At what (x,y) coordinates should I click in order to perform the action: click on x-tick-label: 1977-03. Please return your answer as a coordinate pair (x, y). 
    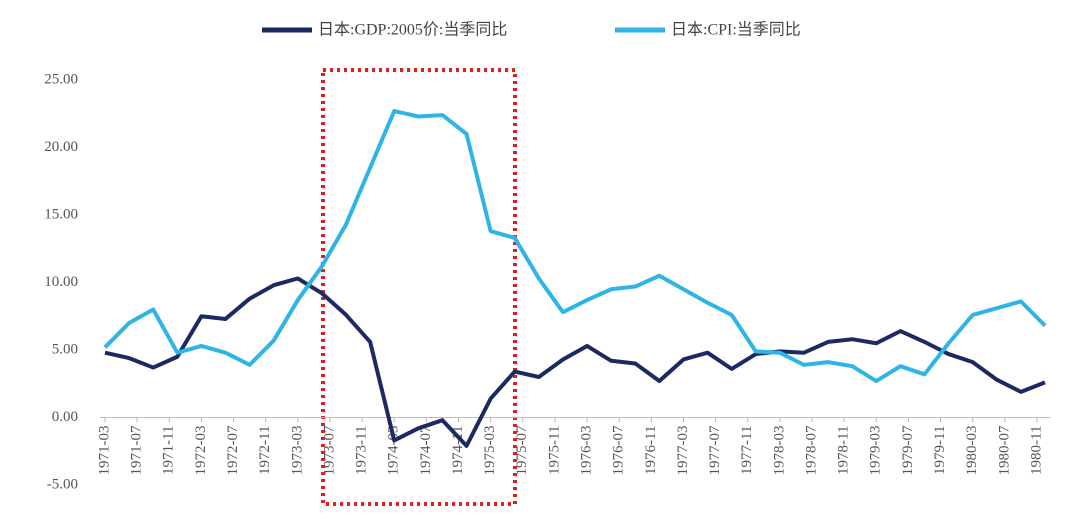
    Looking at the image, I should click on (683, 451).